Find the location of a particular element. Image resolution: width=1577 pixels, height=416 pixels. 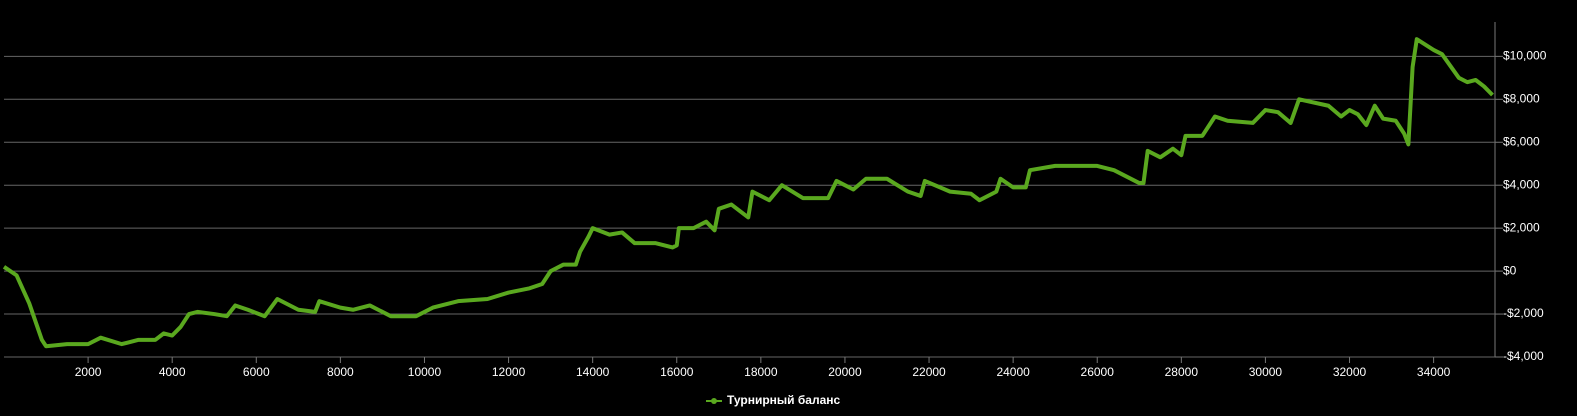

x-tick-label: 2000 is located at coordinates (88, 372).